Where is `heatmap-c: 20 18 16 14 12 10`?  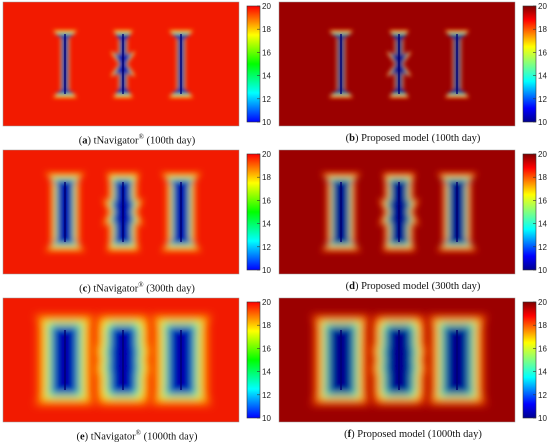 heatmap-c: 20 18 16 14 12 10 is located at coordinates (136, 212).